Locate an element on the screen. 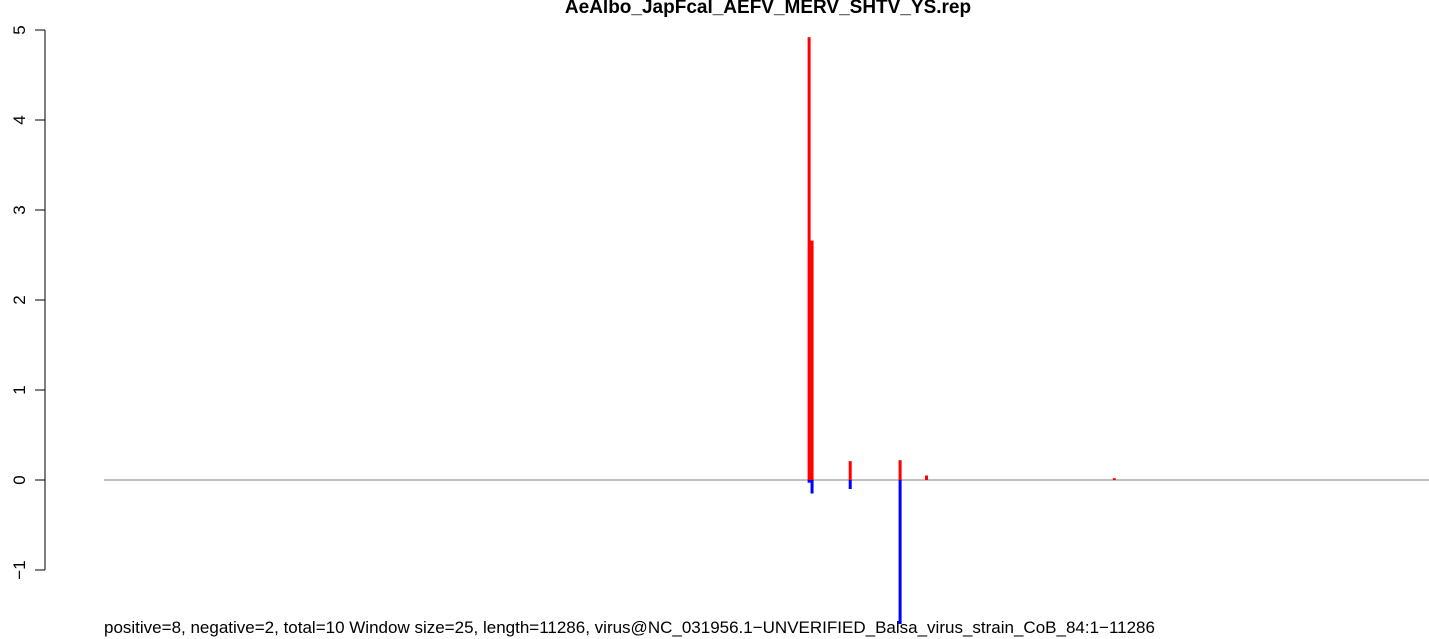 This screenshot has width=1429, height=639. y-tick-label: 1 is located at coordinates (19, 389).